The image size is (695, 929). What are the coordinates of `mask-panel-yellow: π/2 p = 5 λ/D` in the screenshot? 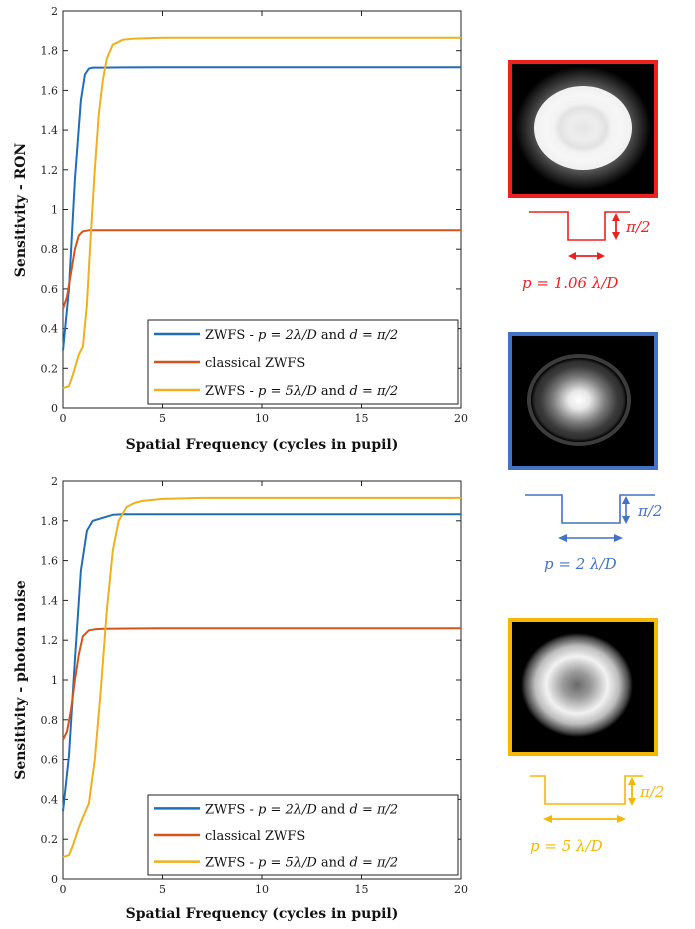 It's located at (586, 736).